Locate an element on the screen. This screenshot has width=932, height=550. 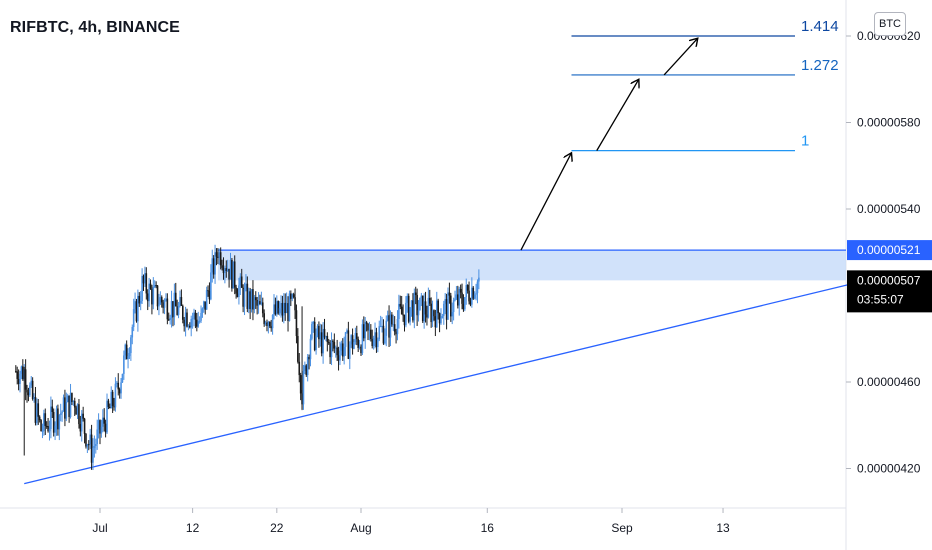
last-price-tag is located at coordinates (889, 291).